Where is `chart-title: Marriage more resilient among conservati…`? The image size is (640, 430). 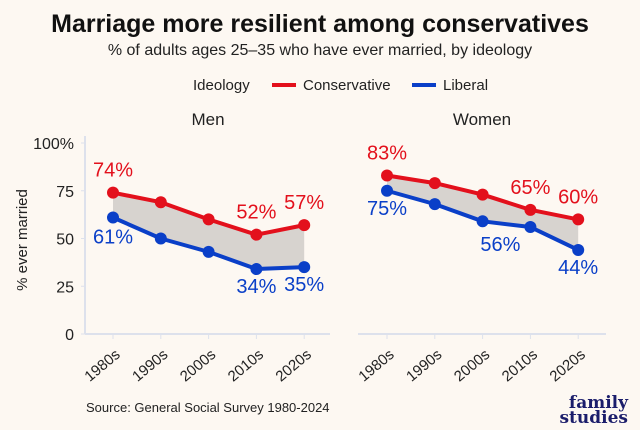
chart-title: Marriage more resilient among conservati… is located at coordinates (320, 24).